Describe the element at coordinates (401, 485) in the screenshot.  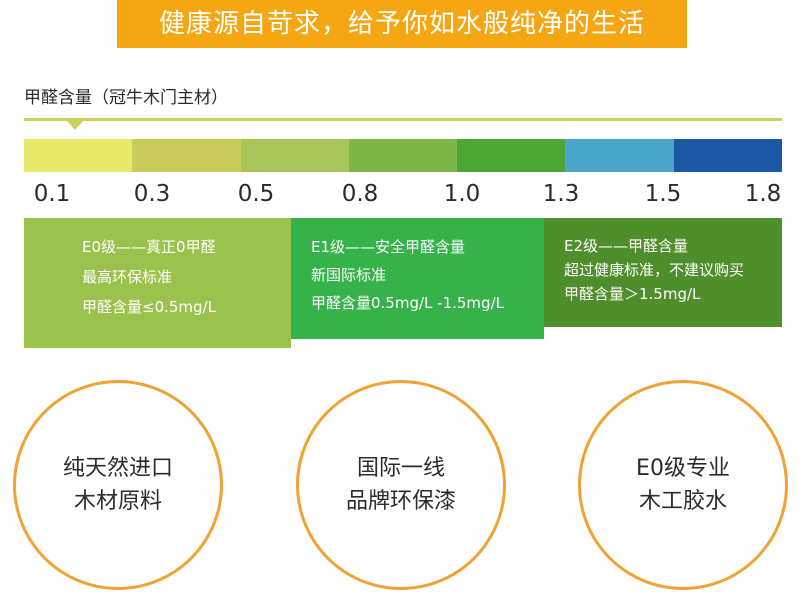
I see `feature-circle-paint: 国际一线 品牌环保漆` at that location.